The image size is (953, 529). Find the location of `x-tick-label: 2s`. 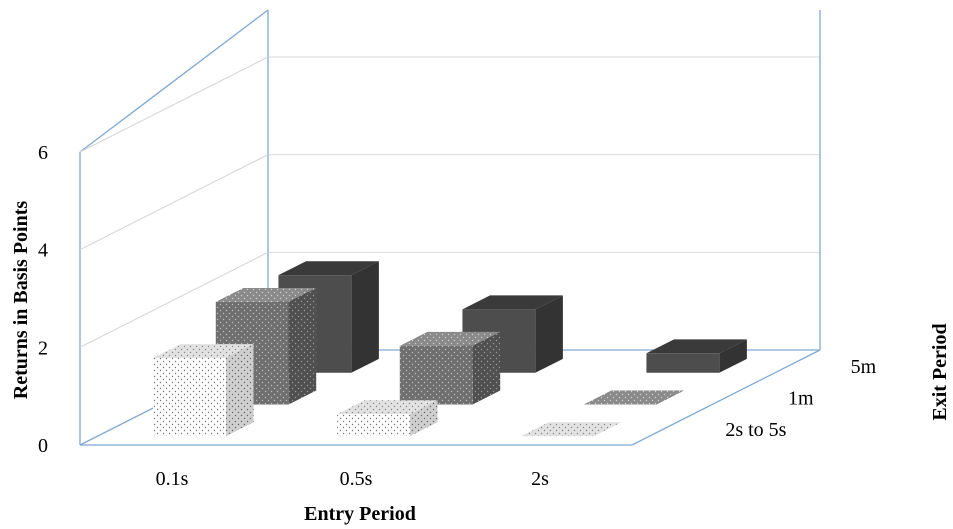

x-tick-label: 2s is located at coordinates (540, 479).